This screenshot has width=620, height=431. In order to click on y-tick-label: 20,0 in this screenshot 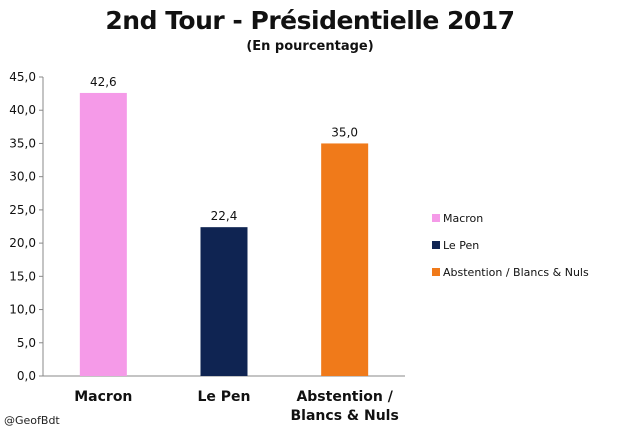, I will do `click(22, 243)`.